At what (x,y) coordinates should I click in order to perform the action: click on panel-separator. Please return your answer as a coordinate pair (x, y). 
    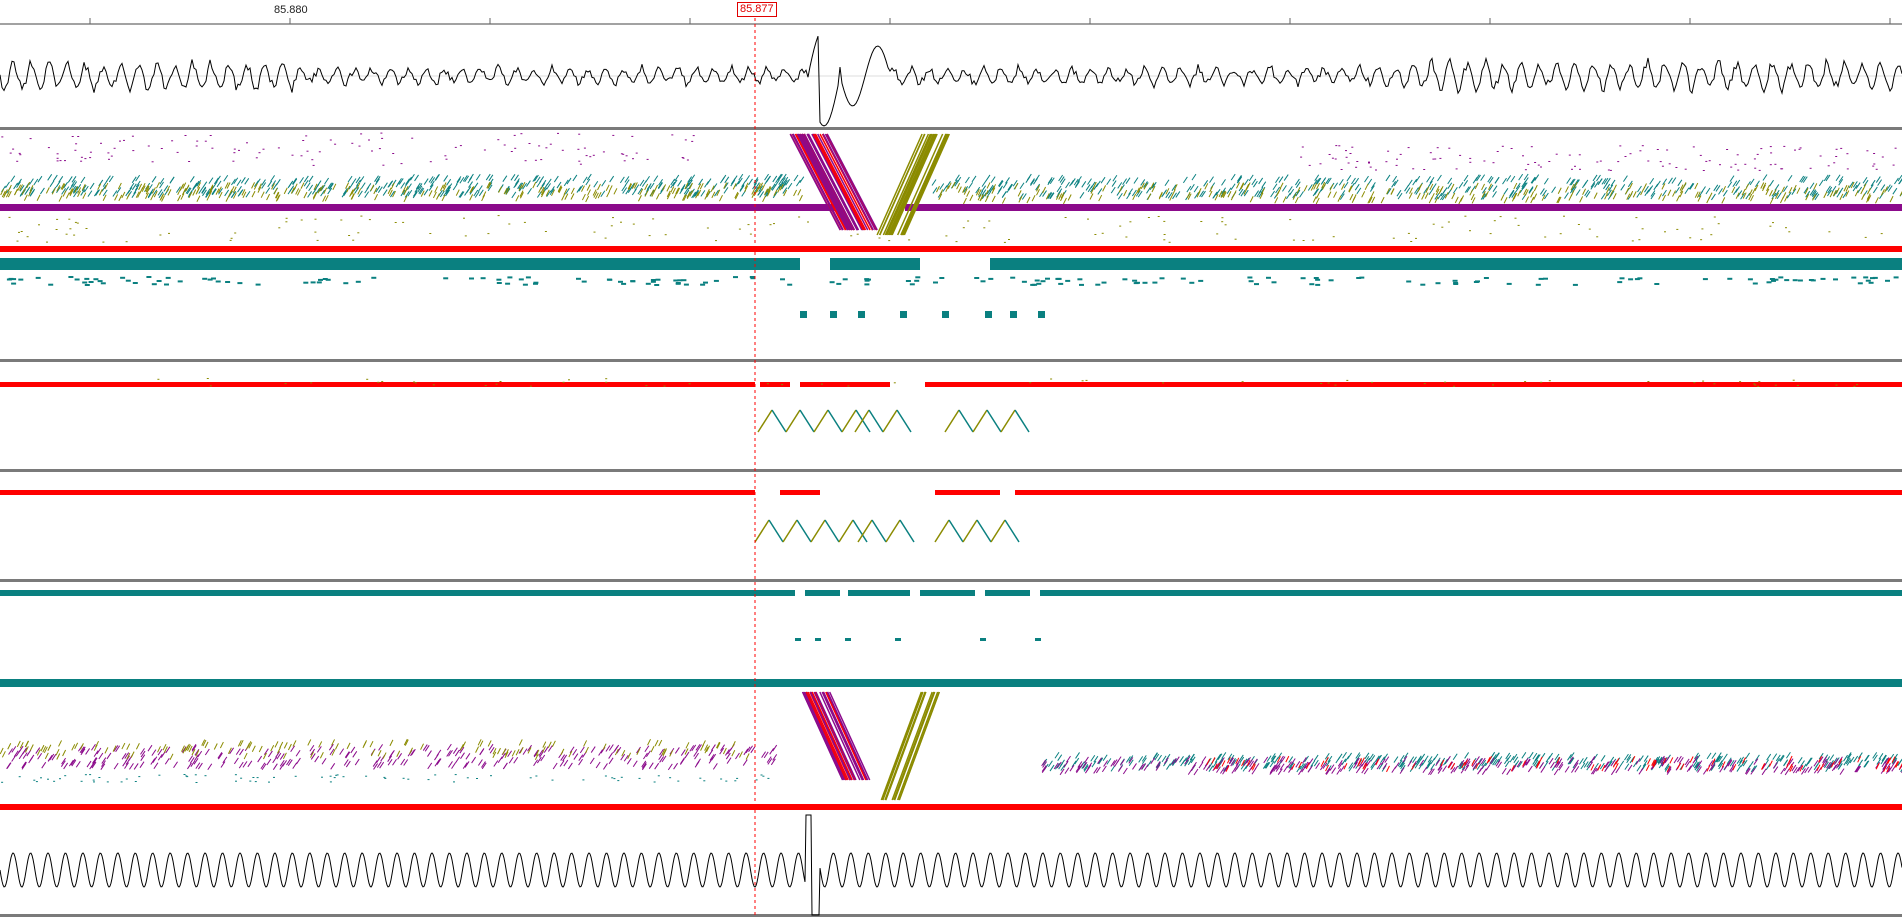
    Looking at the image, I should click on (951, 580).